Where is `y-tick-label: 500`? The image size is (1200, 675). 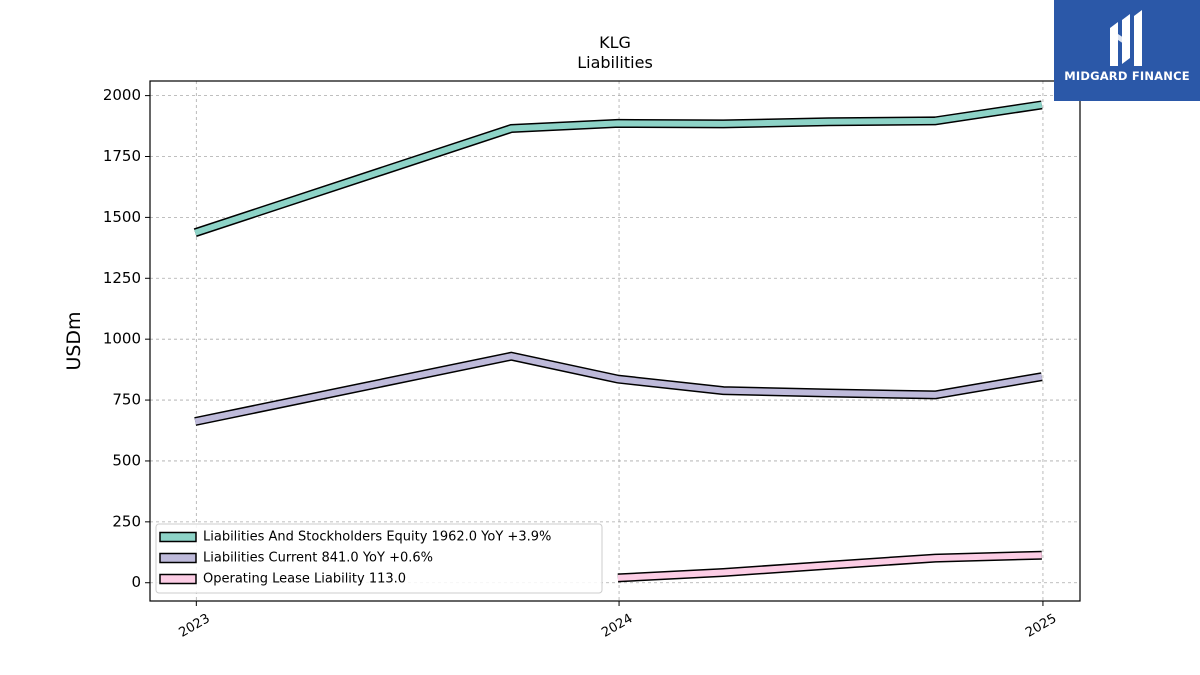
y-tick-label: 500 is located at coordinates (126, 460).